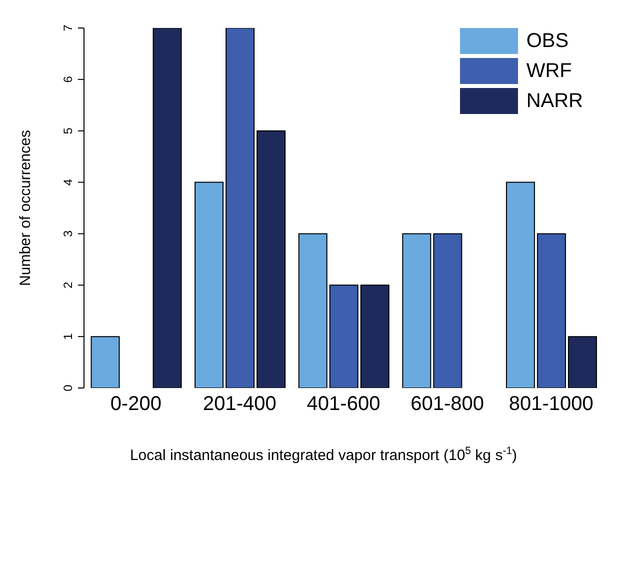  Describe the element at coordinates (549, 71) in the screenshot. I see `legend-label: WRF` at that location.